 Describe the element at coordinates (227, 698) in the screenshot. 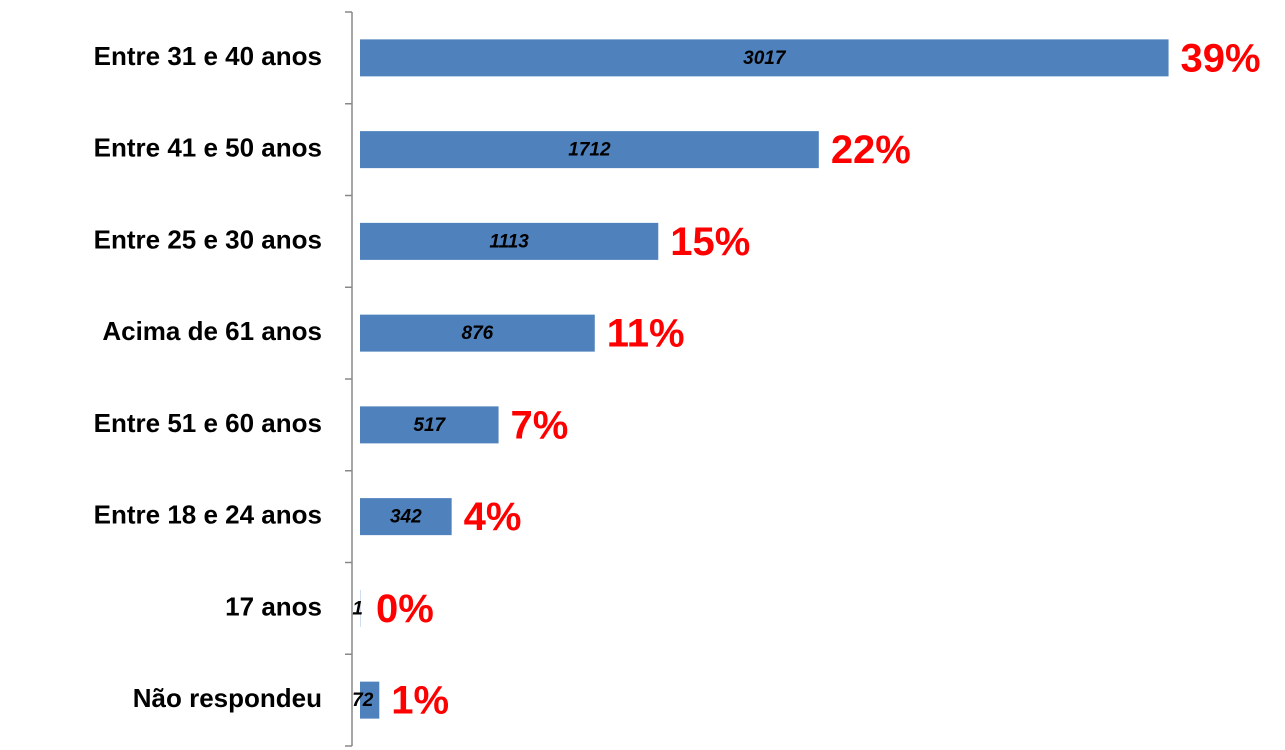

I see `category-label: Não respondeu` at that location.